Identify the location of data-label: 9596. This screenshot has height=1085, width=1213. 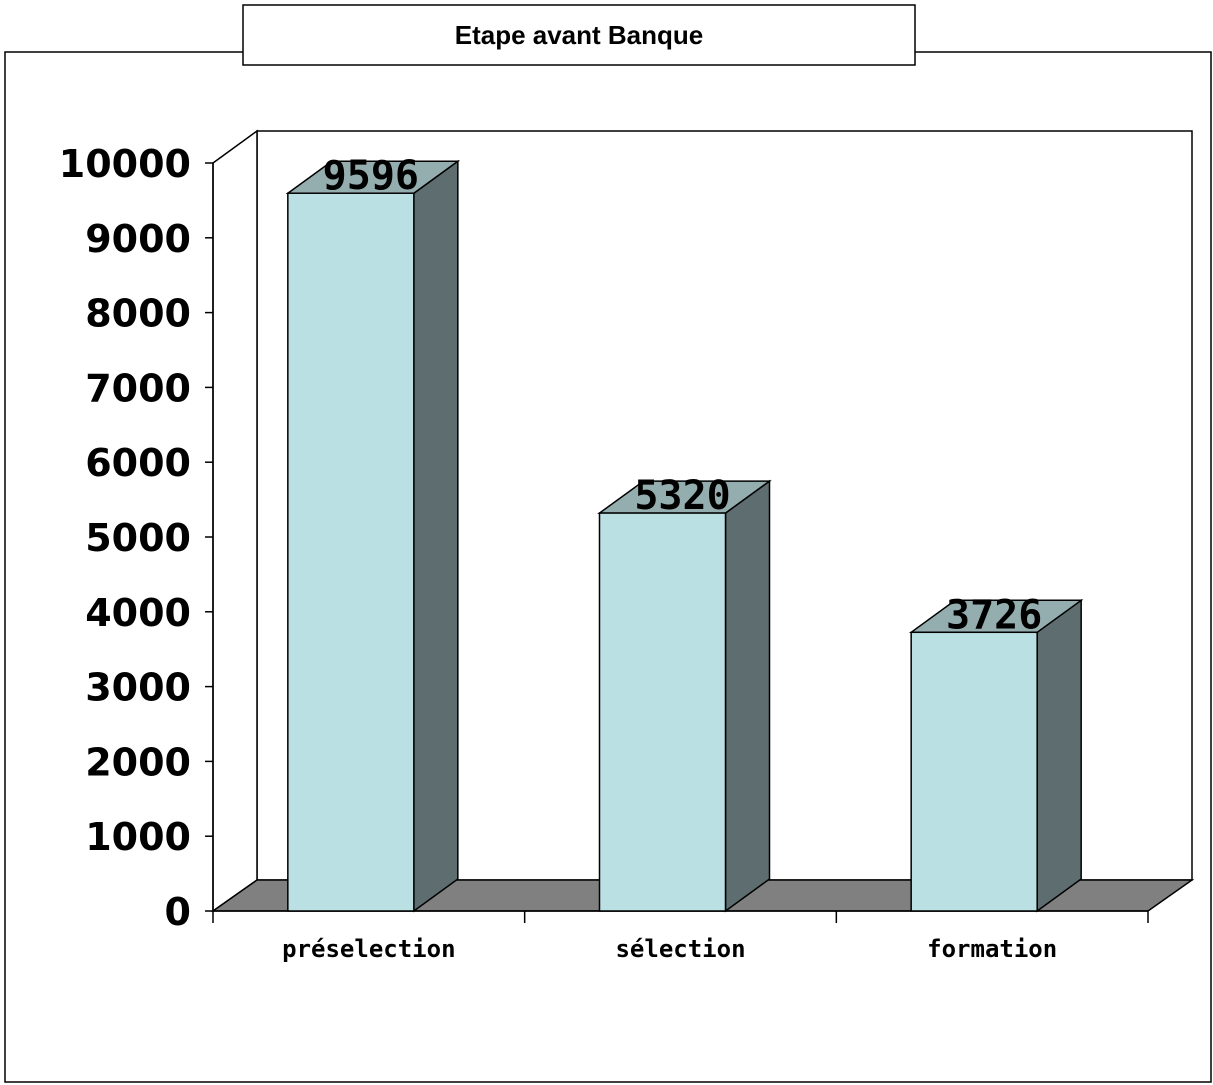
(371, 176).